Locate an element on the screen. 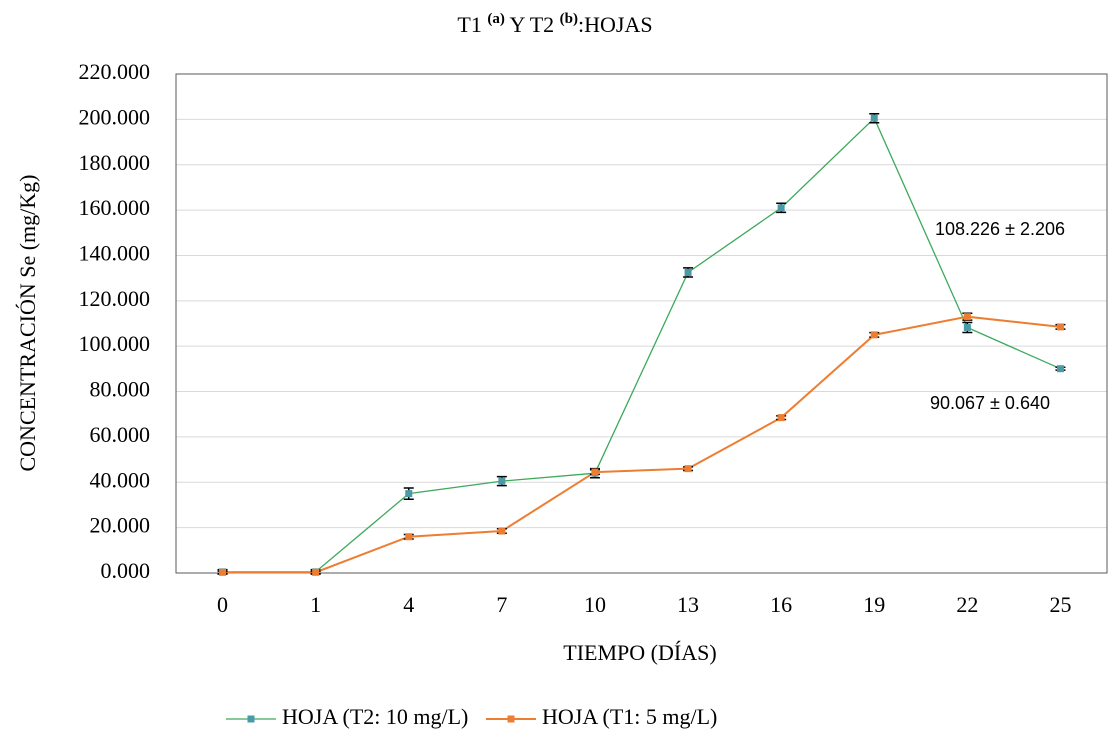  title-part: (b) is located at coordinates (569, 19).